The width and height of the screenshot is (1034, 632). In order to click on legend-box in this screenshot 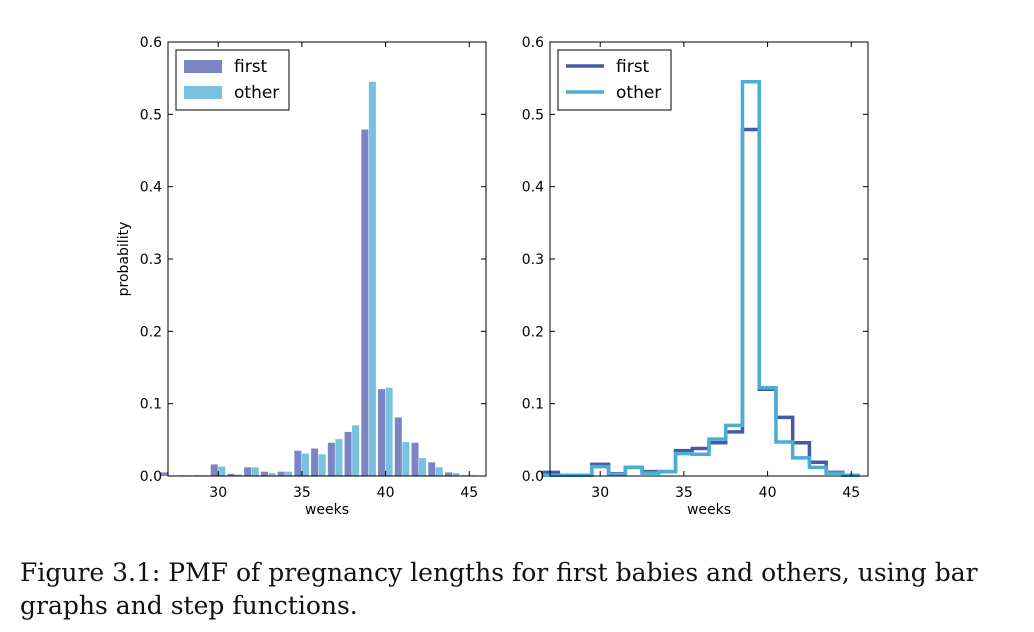, I will do `click(614, 80)`.